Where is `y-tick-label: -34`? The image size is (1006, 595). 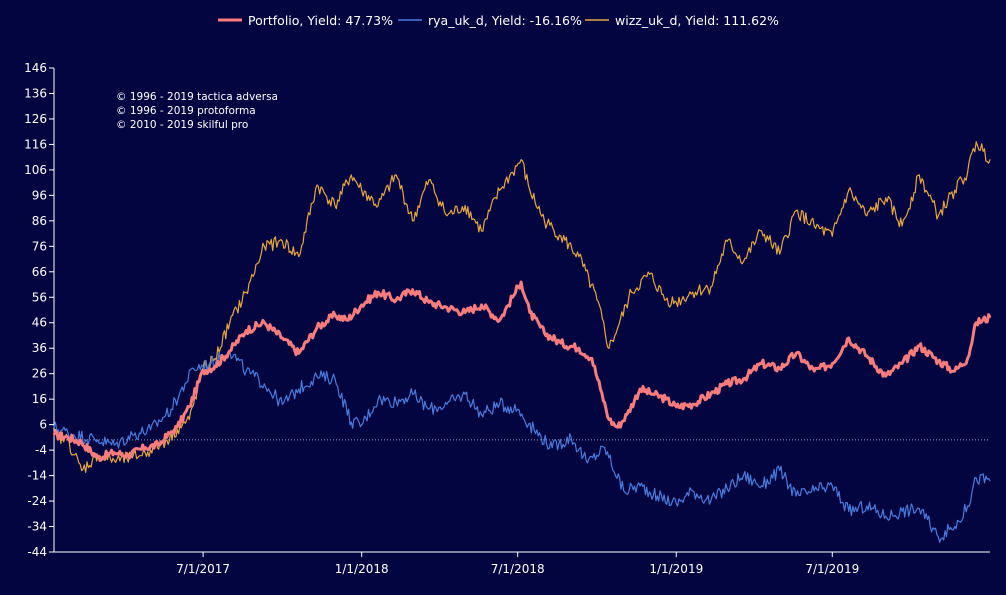 y-tick-label: -34 is located at coordinates (37, 527).